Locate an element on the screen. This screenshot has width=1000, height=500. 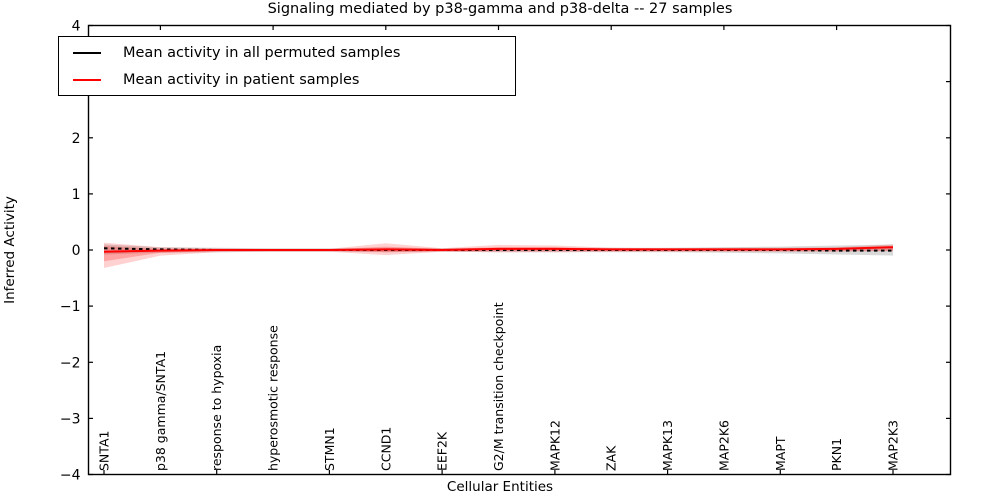
y-tick-label: −3 is located at coordinates (70, 419).